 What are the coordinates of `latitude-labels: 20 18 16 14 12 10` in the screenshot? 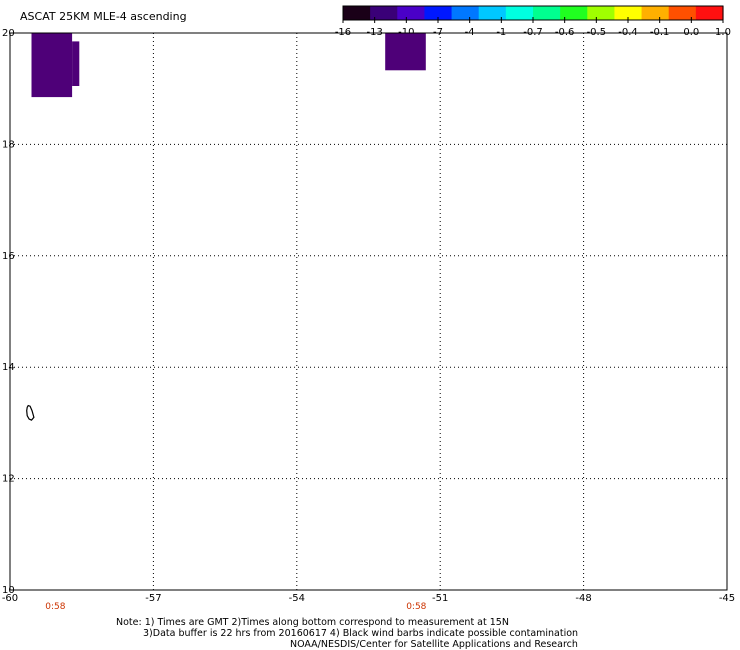 It's located at (8, 312).